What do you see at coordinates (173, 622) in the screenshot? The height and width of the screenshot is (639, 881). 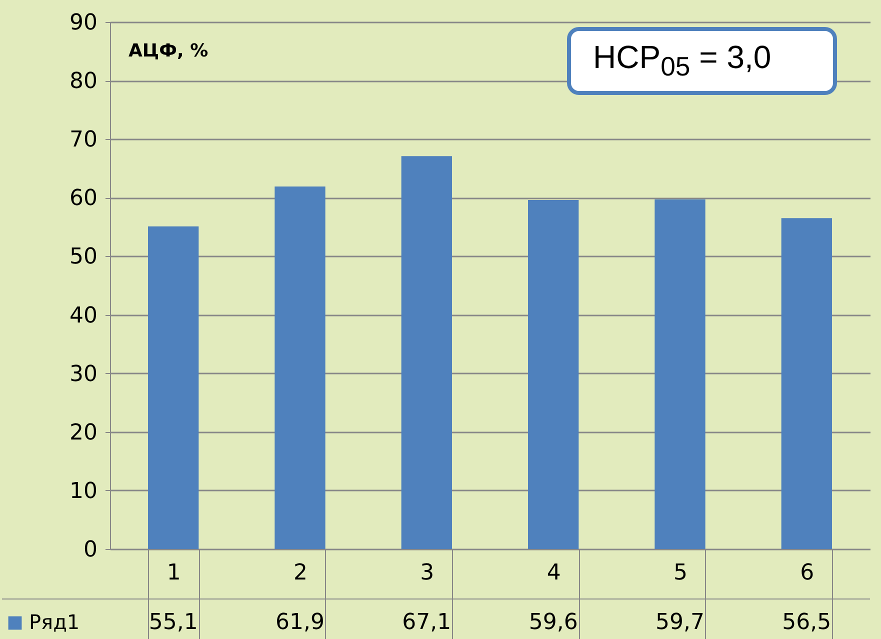 I see `data-label: 55,1` at bounding box center [173, 622].